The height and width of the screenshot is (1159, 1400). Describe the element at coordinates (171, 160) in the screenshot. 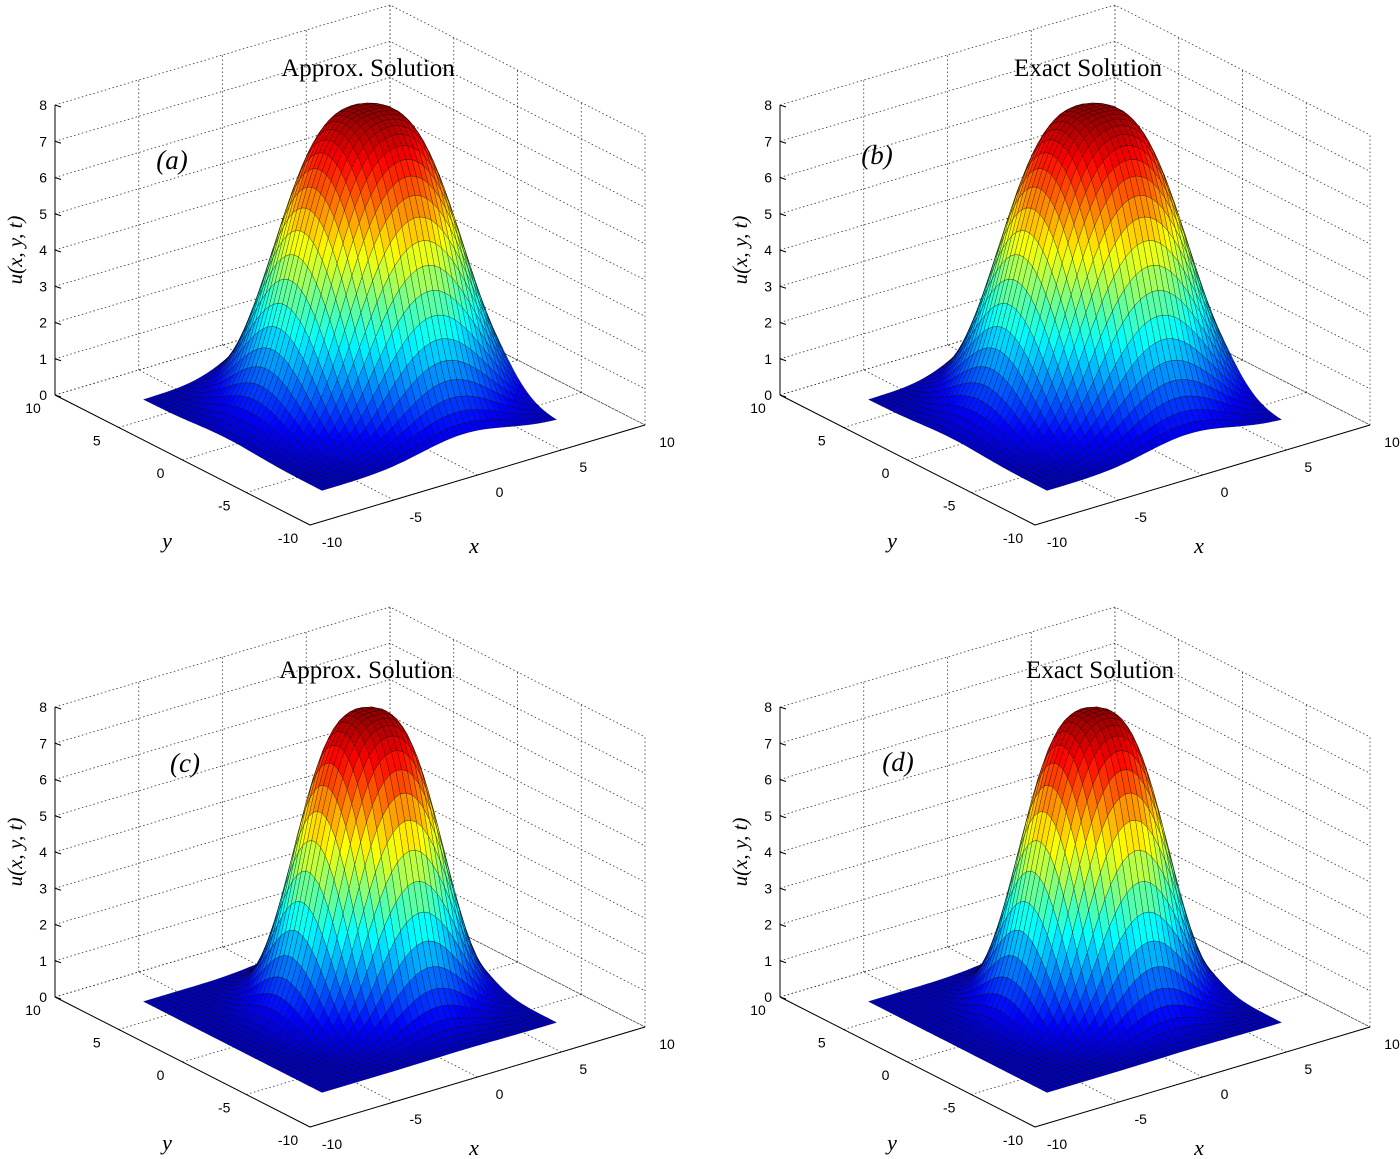

I see `panel-label: (a)` at that location.